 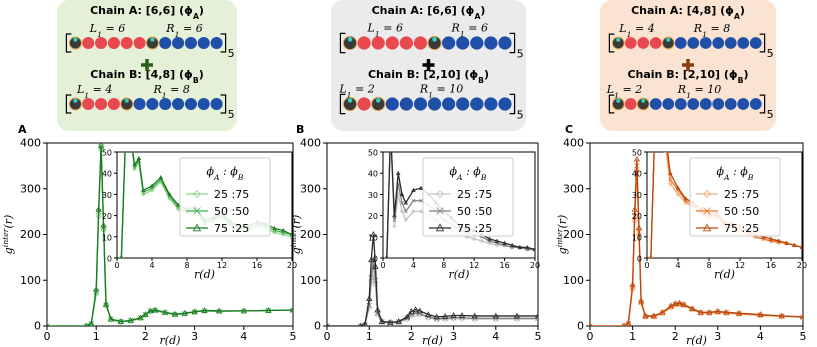 I want to click on y-axis-label-part: inter, so click(x=5, y=237).